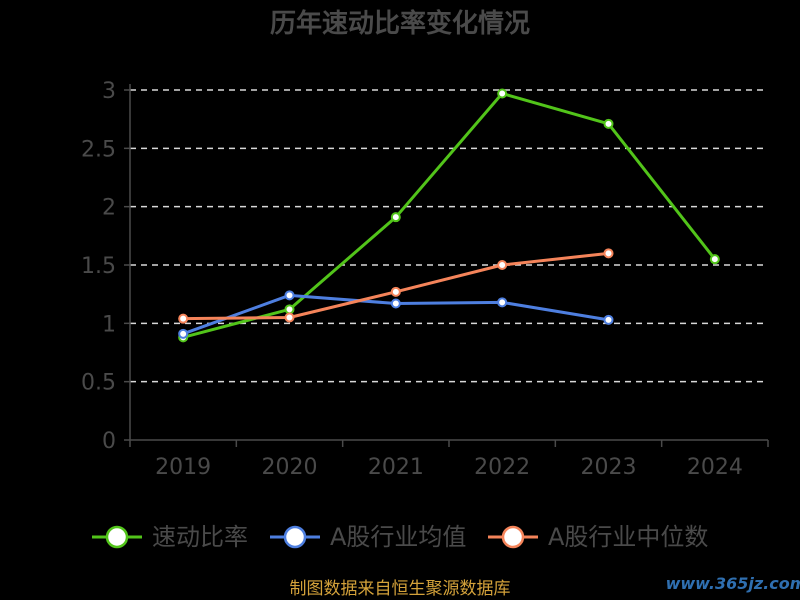  What do you see at coordinates (183, 467) in the screenshot?
I see `x-tick-label: 2019` at bounding box center [183, 467].